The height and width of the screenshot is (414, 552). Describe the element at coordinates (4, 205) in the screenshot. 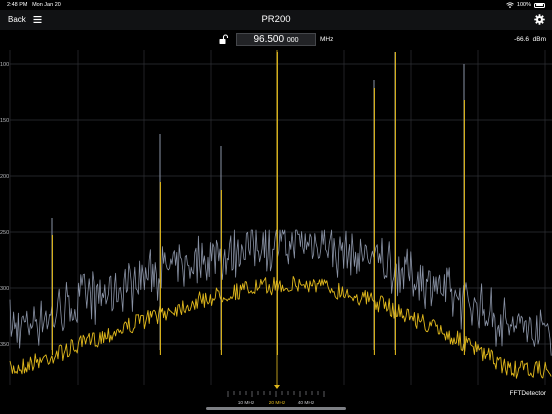

I see `y-axis-labels: 100 150 200 250 300 350` at that location.